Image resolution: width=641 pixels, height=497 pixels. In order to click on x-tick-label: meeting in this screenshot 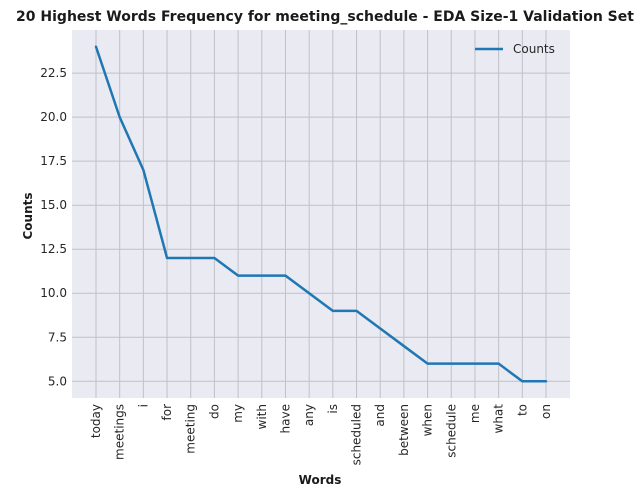, I will do `click(191, 429)`.